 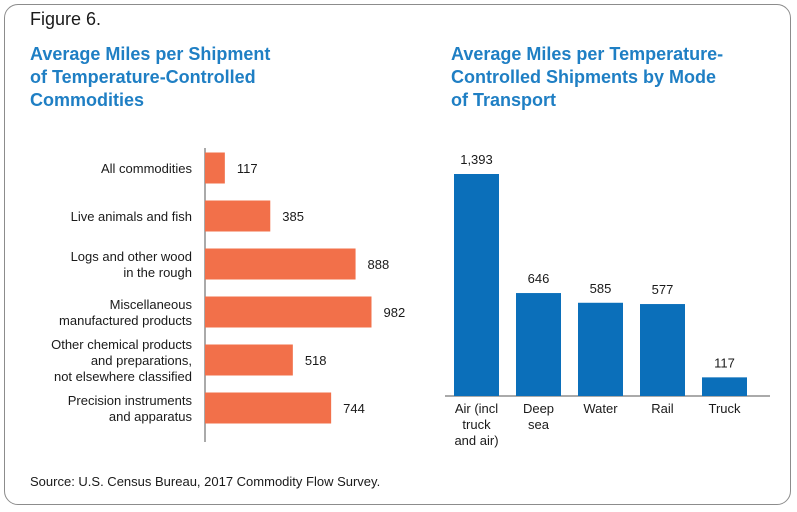 I want to click on left-bar-value-label: 518, so click(x=316, y=360).